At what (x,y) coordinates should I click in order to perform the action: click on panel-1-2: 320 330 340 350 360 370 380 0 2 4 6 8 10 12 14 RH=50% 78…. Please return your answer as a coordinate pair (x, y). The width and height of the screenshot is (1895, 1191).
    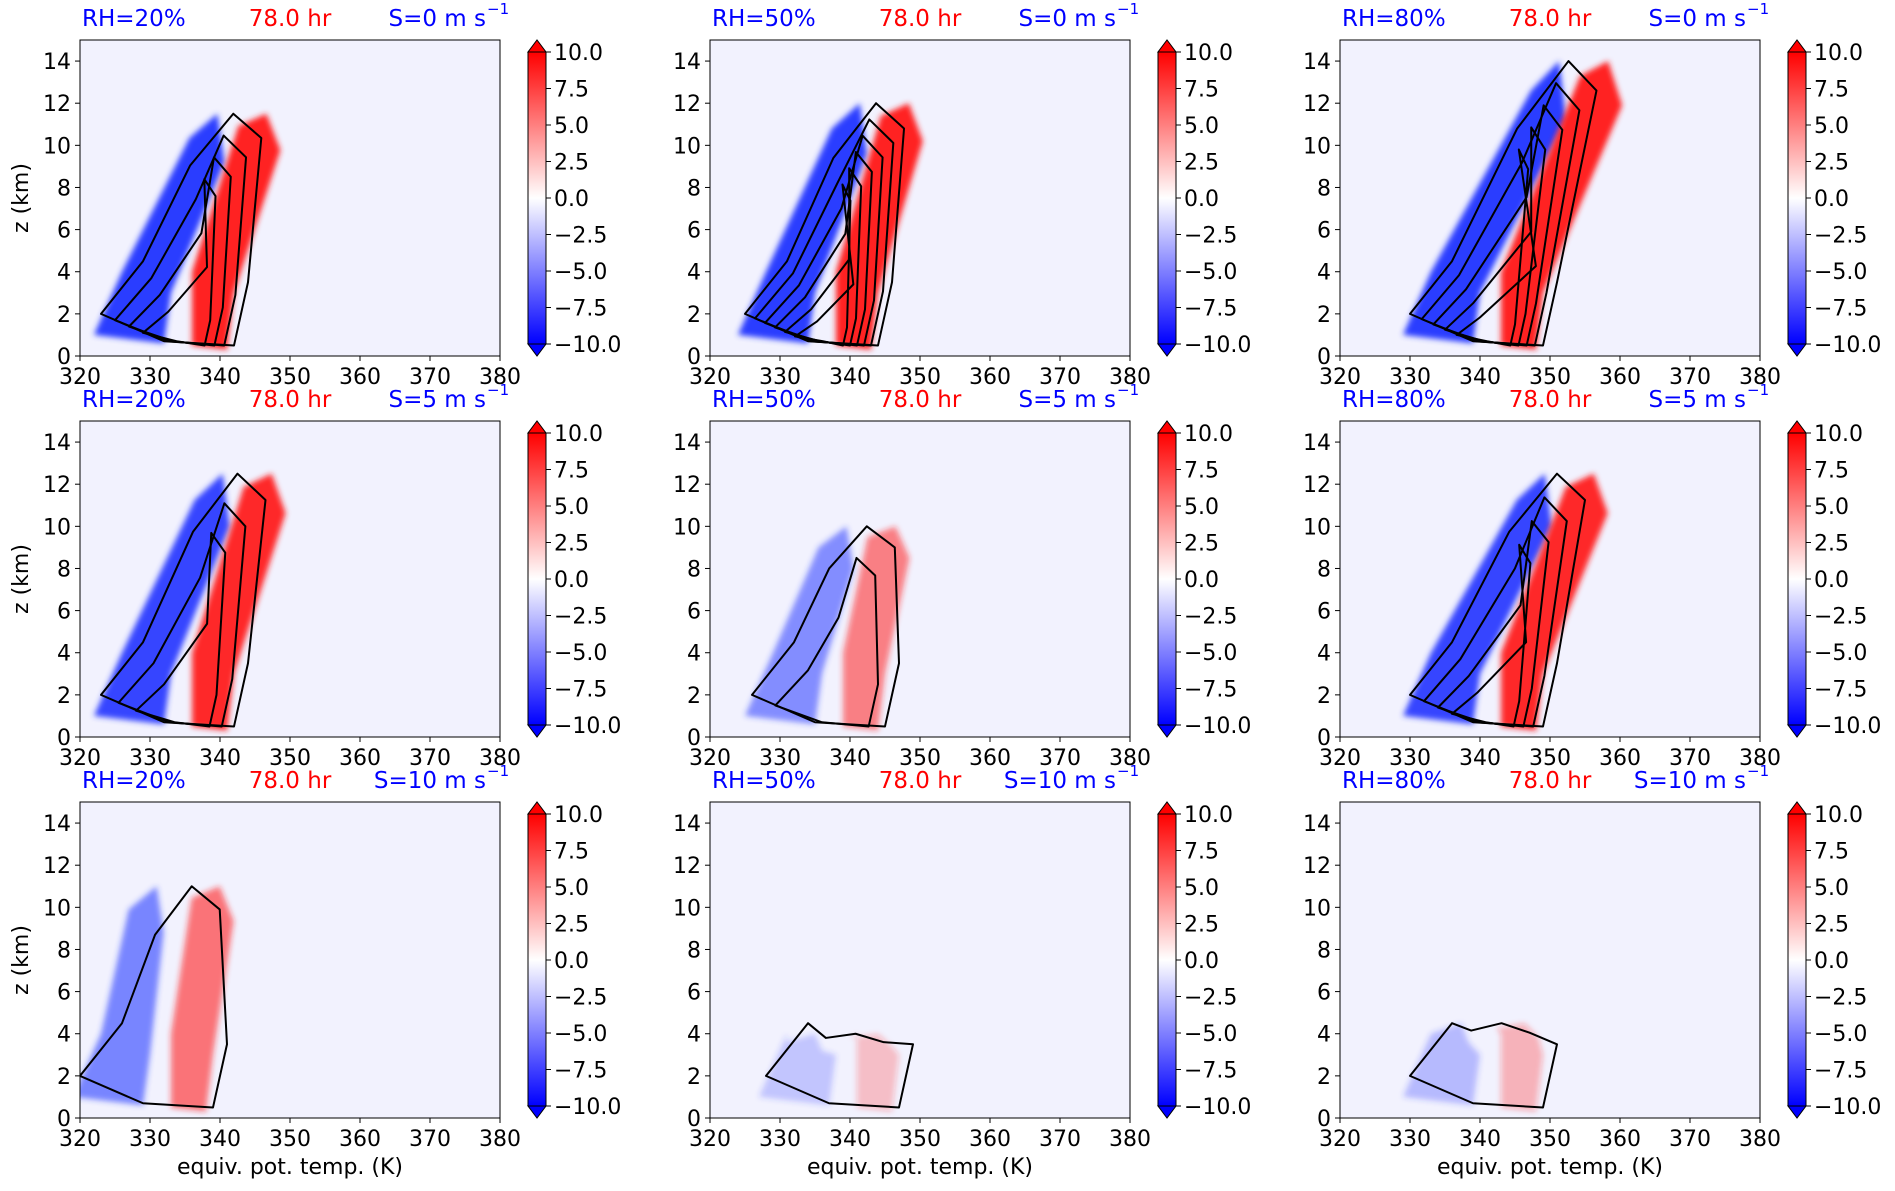
    Looking at the image, I should click on (962, 195).